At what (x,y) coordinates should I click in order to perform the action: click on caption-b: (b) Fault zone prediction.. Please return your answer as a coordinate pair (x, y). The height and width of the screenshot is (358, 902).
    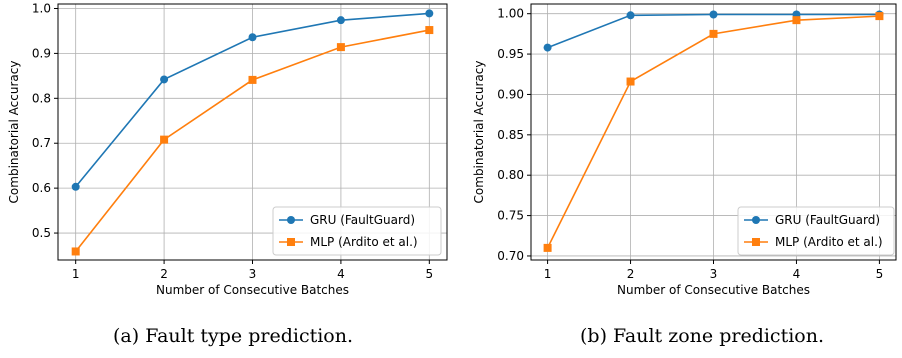
    Looking at the image, I should click on (702, 336).